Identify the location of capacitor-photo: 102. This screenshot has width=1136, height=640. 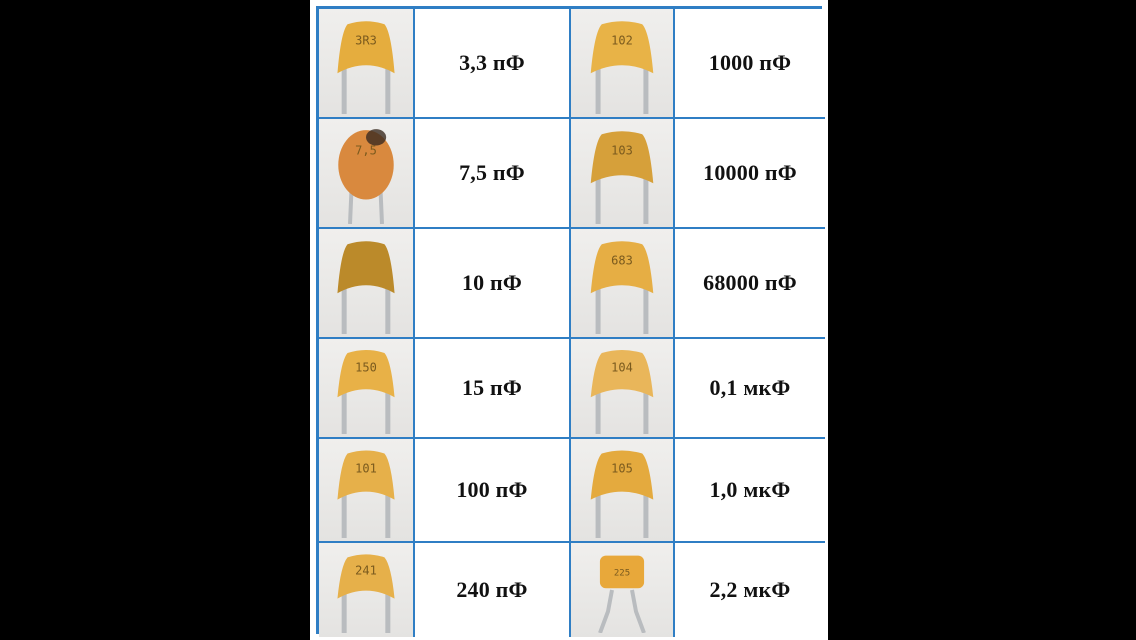
(622, 63).